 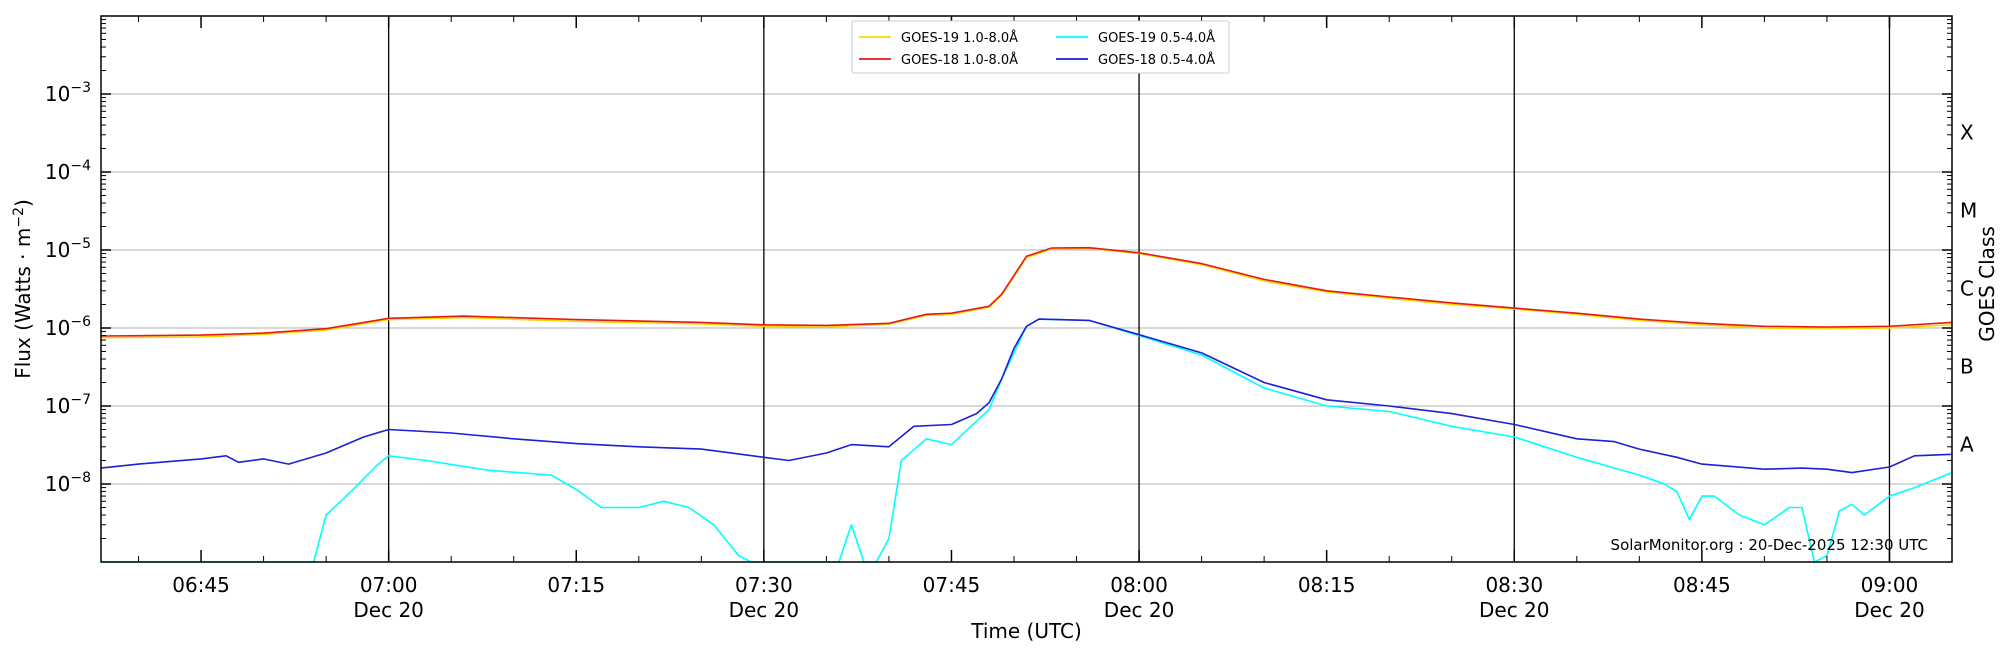 I want to click on y-tick-exponent: −7, so click(x=80, y=400).